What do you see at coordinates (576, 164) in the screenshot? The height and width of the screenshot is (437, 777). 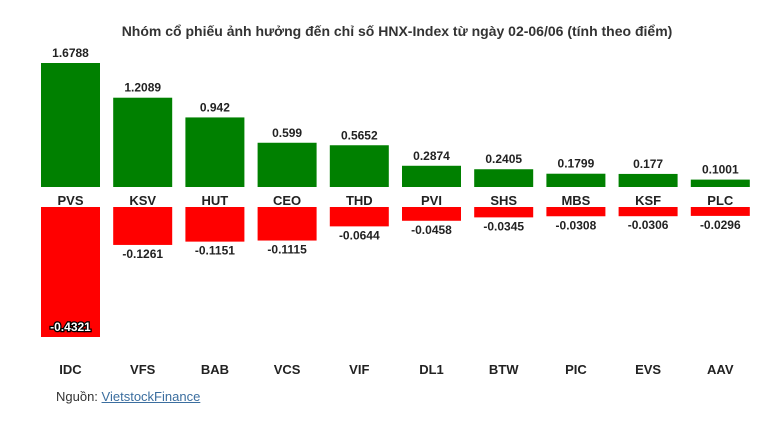 I see `data-label-positive: 0.1799` at bounding box center [576, 164].